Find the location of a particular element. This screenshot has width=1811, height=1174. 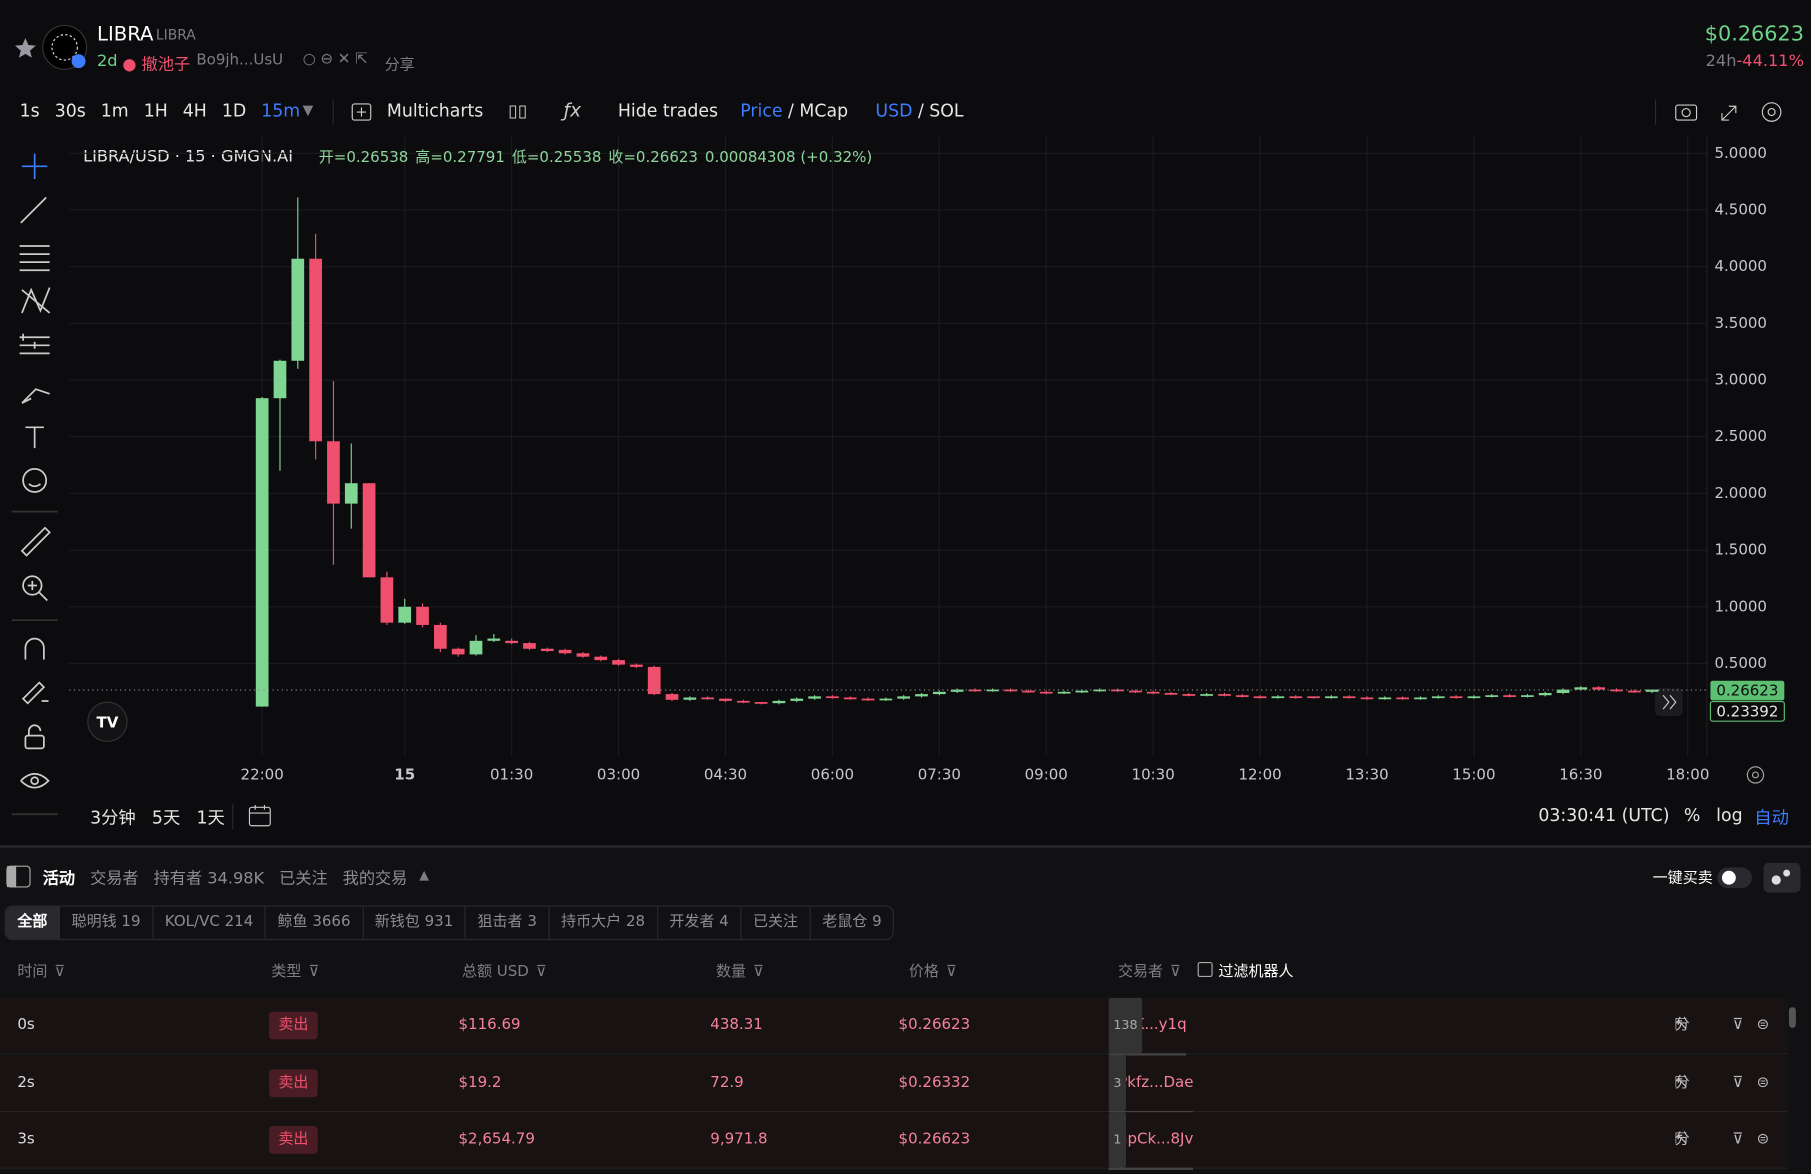

filter: 全部 is located at coordinates (33, 922).